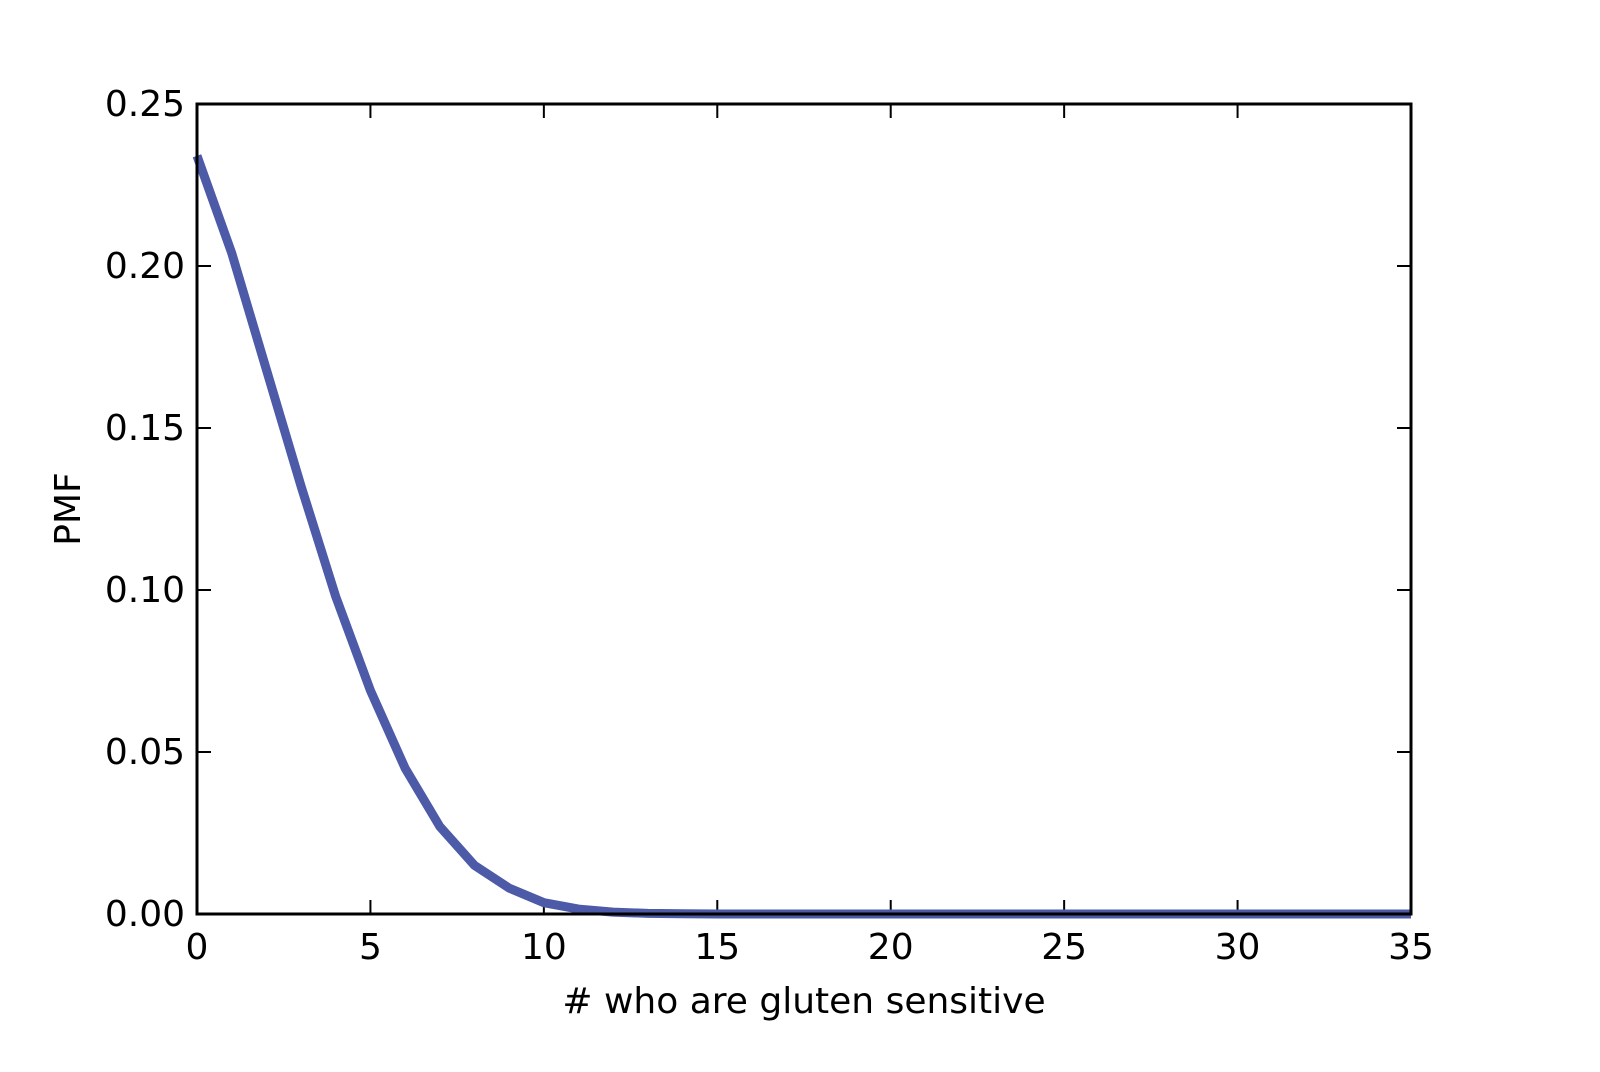 The width and height of the screenshot is (1600, 1072). Describe the element at coordinates (717, 947) in the screenshot. I see `x-tick-label: 15` at that location.